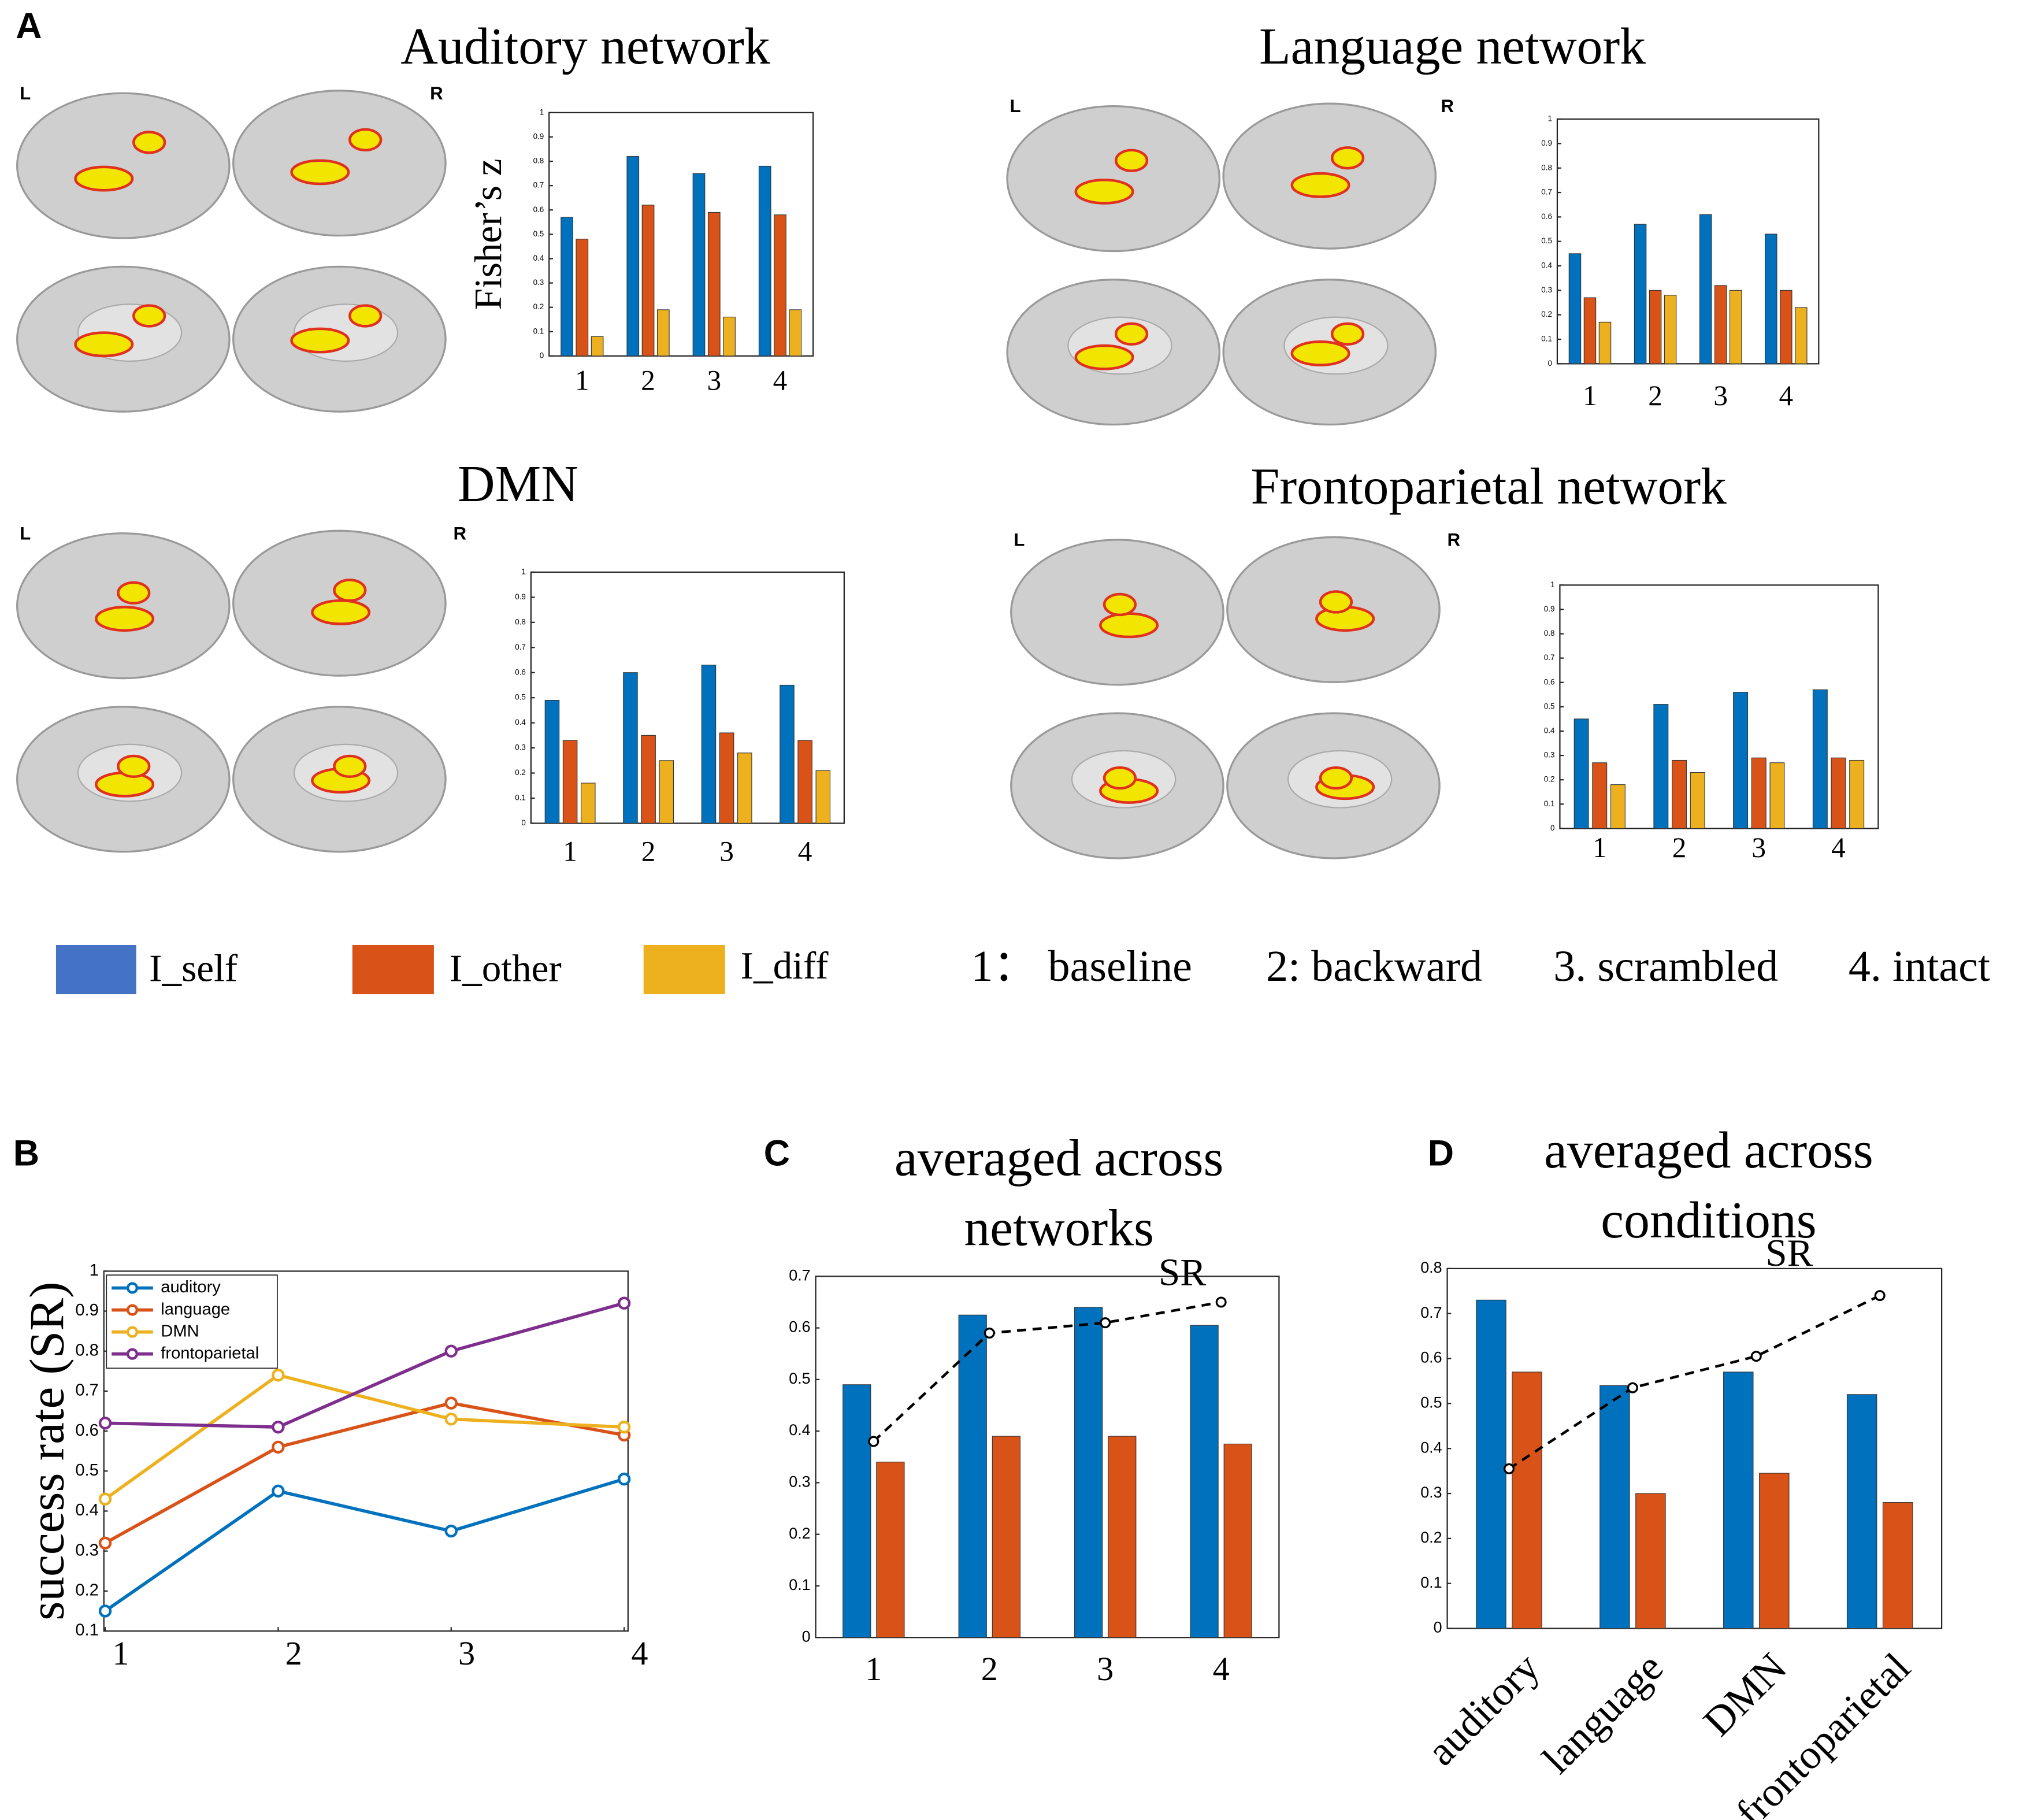  I want to click on x-tick-label: DMN, so click(1744, 1694).